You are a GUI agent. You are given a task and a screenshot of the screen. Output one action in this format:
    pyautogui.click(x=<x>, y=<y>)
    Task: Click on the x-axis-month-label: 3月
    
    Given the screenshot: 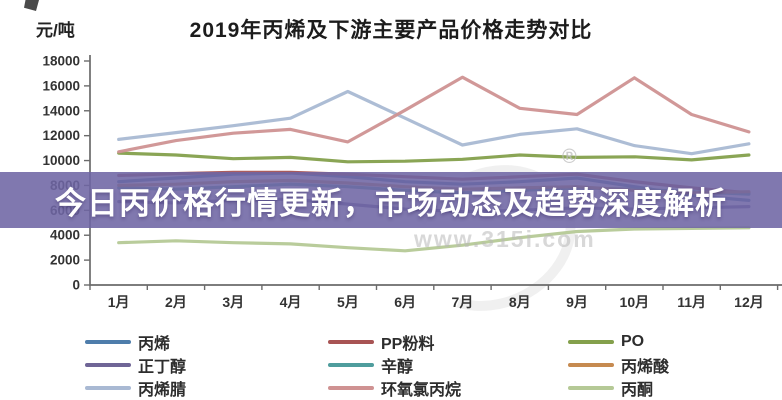 What is the action you would take?
    pyautogui.click(x=233, y=302)
    